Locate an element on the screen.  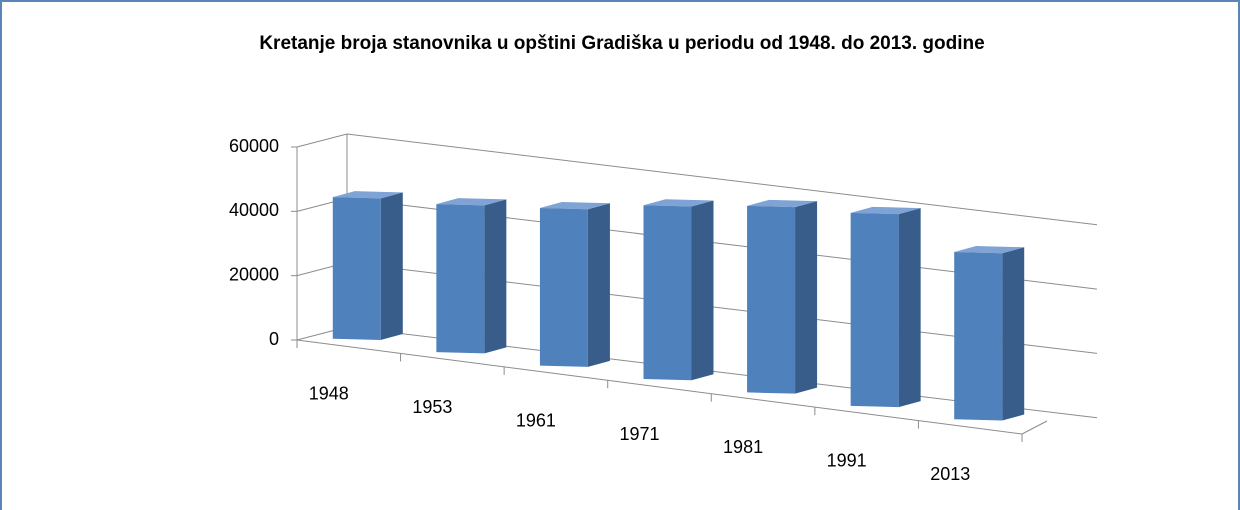
y-tick-label: 20000 is located at coordinates (254, 274).